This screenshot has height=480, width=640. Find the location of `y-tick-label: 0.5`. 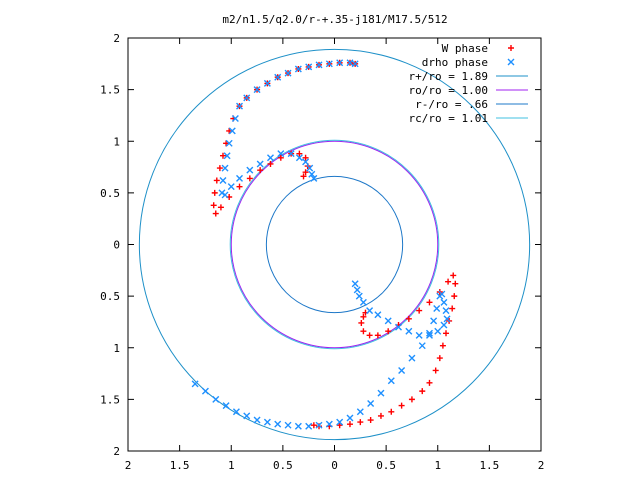

y-tick-label: 0.5 is located at coordinates (110, 193).